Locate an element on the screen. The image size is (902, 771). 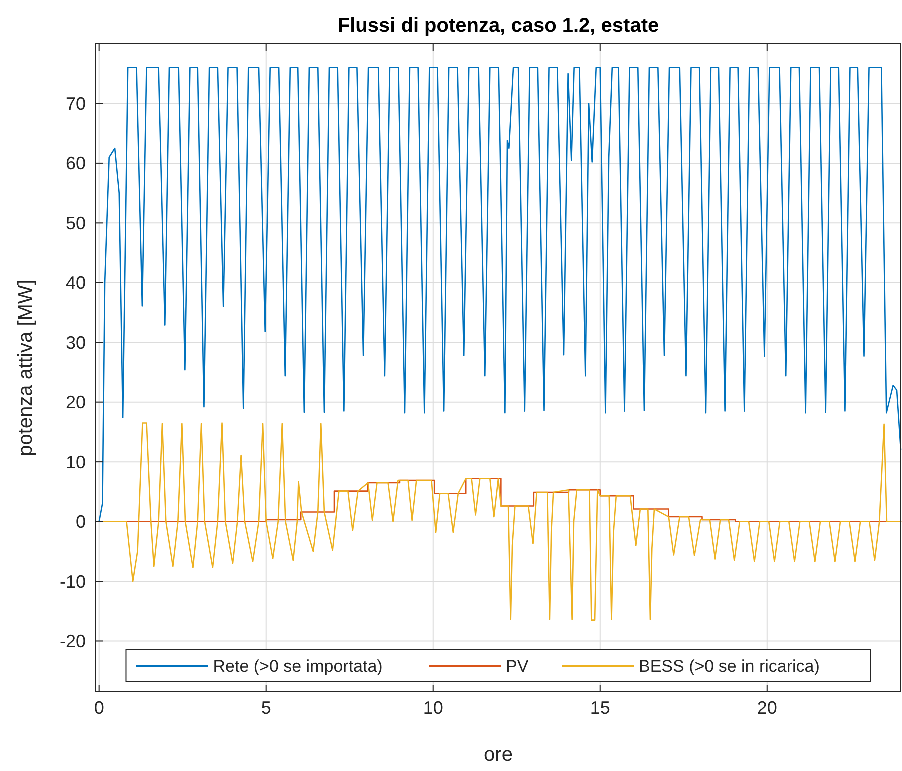
x-tick-label: 10 is located at coordinates (433, 708).